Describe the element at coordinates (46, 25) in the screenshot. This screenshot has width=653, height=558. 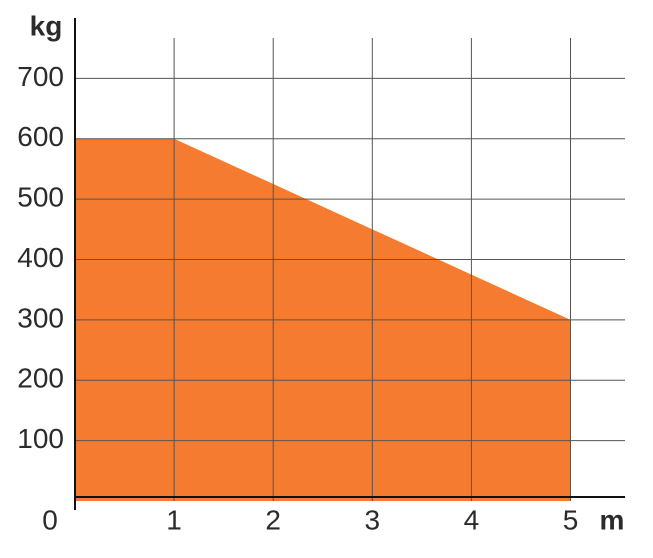
I see `y-axis-label: kg` at that location.